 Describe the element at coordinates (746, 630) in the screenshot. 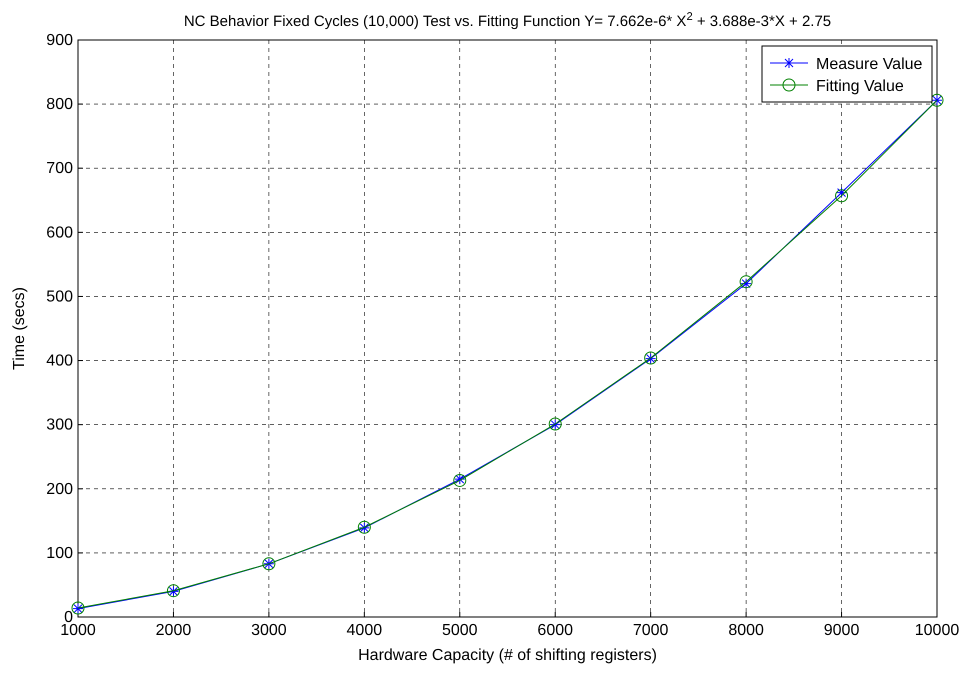

I see `x-tick-label: 8000` at that location.